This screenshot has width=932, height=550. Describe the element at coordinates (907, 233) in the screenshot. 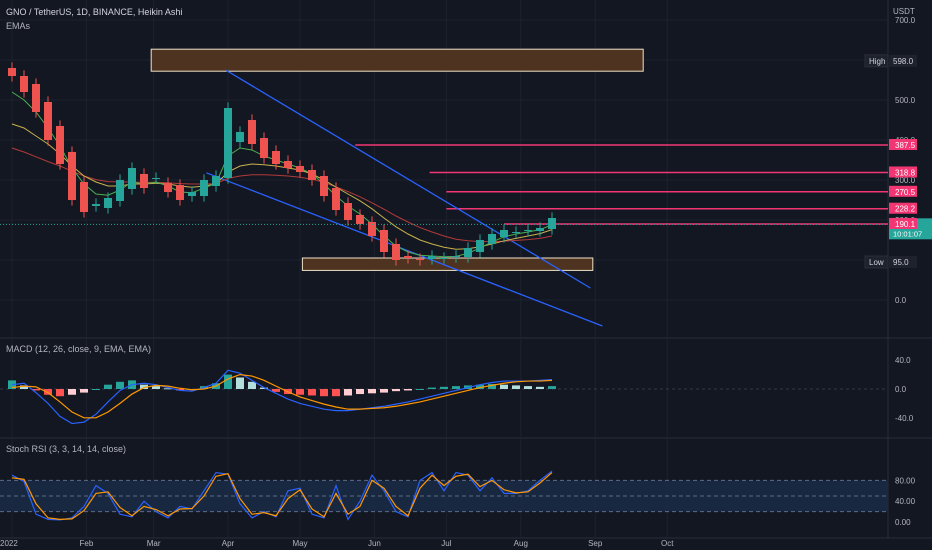

I see `countdown-label: 10:01:07` at that location.